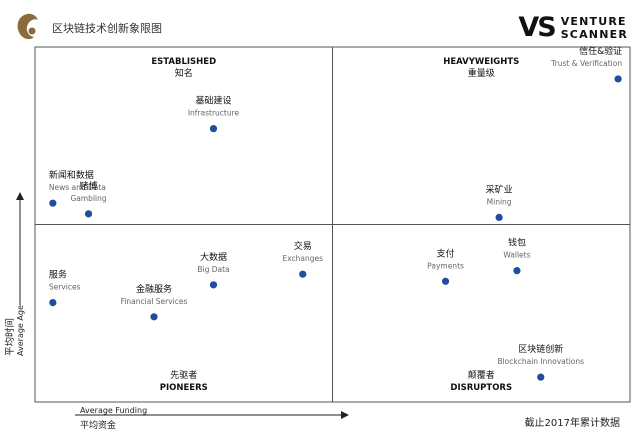 The image size is (640, 443). Describe the element at coordinates (600, 51) in the screenshot. I see `data-point-label-zh: 信任&验证` at that location.